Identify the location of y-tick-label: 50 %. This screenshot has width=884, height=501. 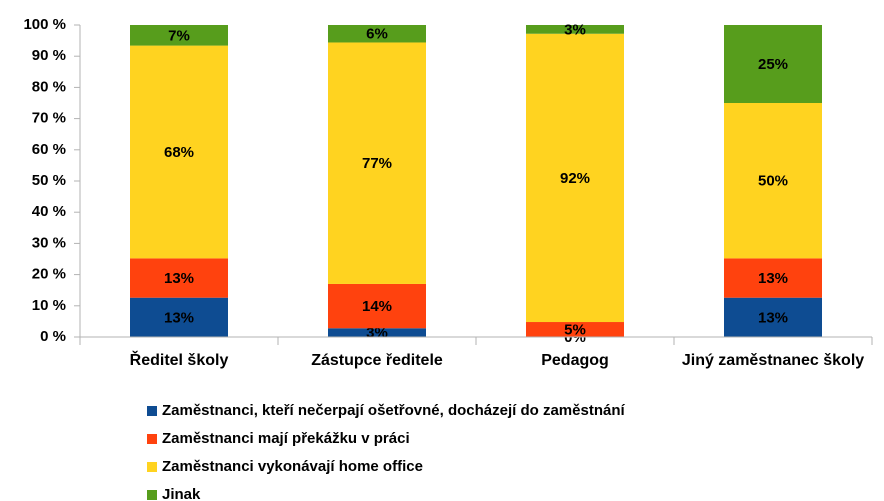
(49, 180).